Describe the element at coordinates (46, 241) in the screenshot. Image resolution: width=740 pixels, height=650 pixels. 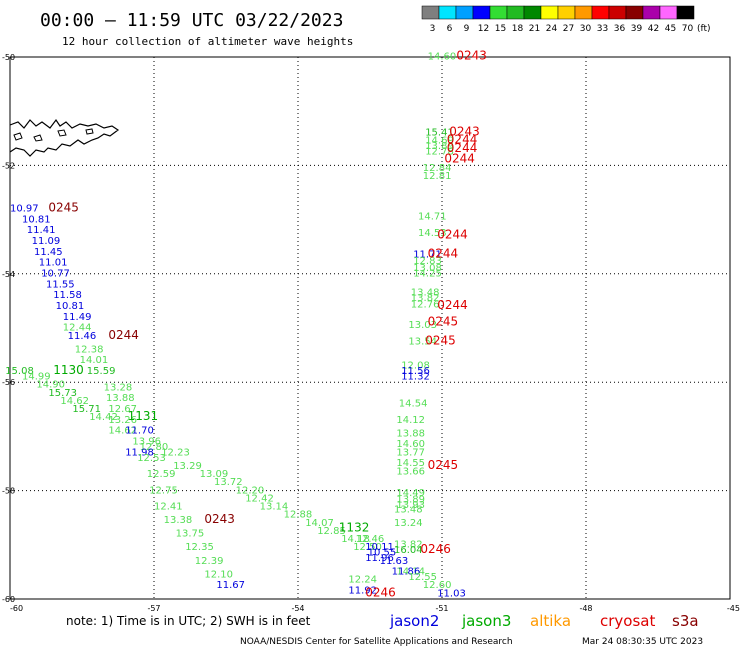
I see `wave-height-label: 11.09` at that location.